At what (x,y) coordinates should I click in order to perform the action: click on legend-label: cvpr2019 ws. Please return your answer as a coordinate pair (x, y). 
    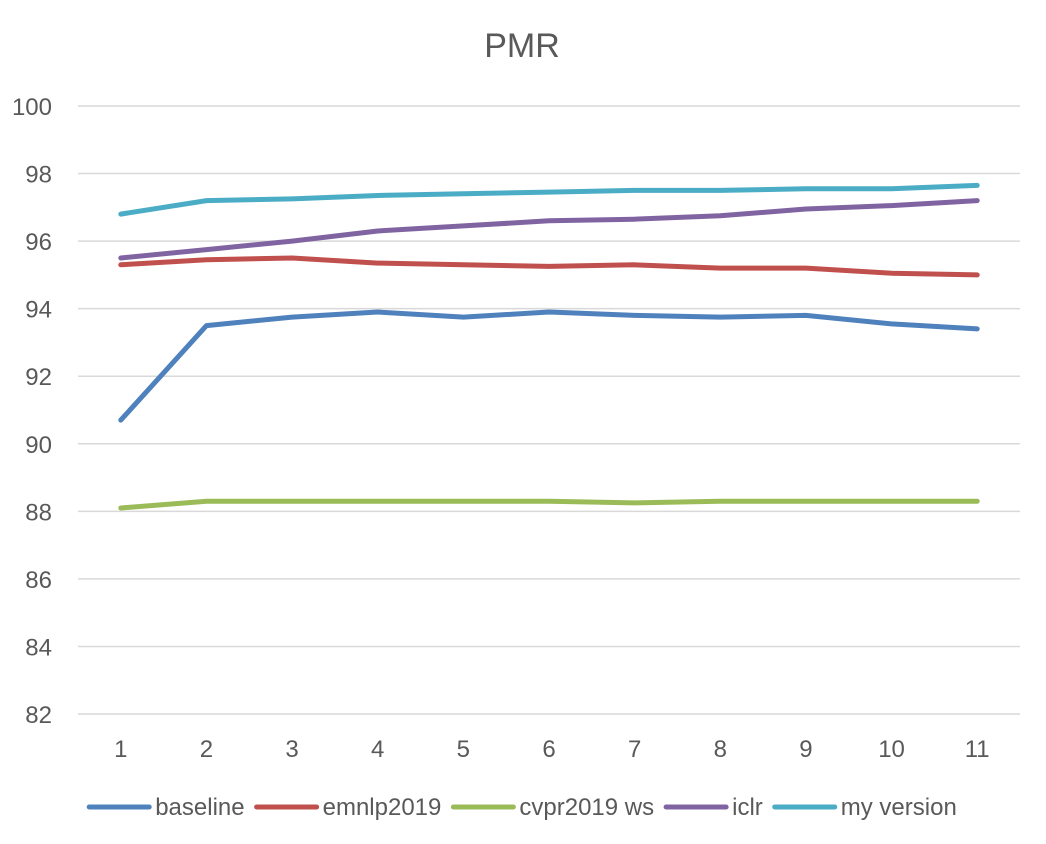
    Looking at the image, I should click on (586, 807).